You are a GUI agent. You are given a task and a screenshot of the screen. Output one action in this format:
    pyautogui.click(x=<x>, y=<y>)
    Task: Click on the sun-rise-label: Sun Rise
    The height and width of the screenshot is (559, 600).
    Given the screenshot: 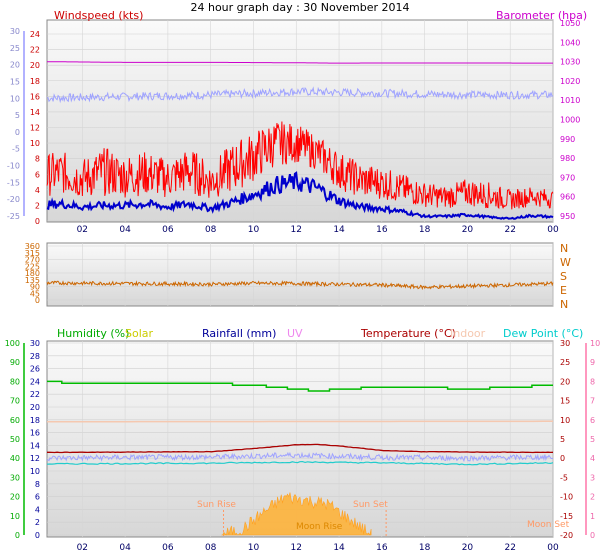 What is the action you would take?
    pyautogui.click(x=216, y=505)
    